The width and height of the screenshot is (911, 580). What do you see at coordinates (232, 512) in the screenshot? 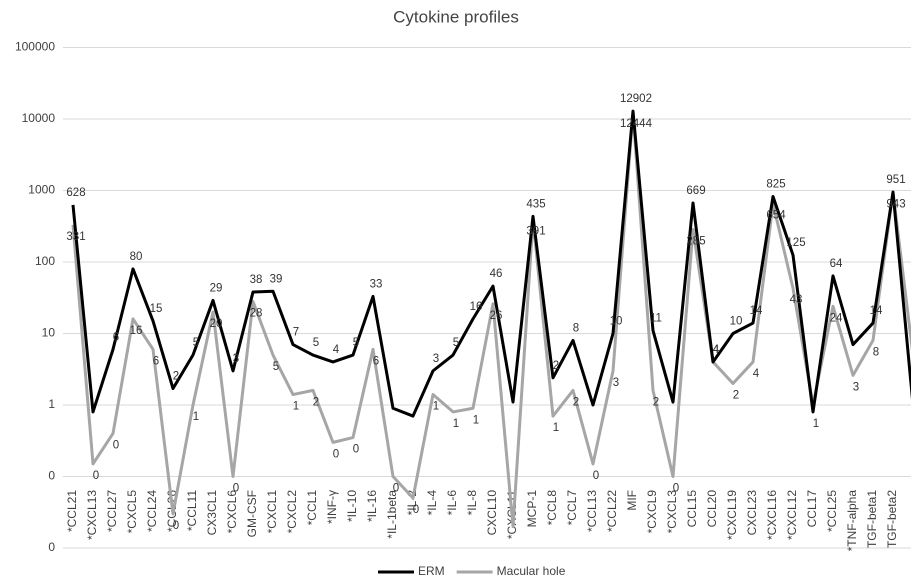
I see `x-tick-label: *CXCL6` at bounding box center [232, 512].